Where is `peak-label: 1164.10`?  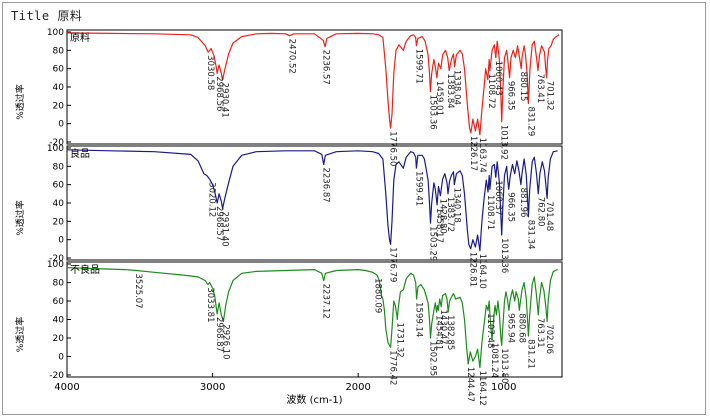
peak-label: 1164.10 is located at coordinates (482, 271).